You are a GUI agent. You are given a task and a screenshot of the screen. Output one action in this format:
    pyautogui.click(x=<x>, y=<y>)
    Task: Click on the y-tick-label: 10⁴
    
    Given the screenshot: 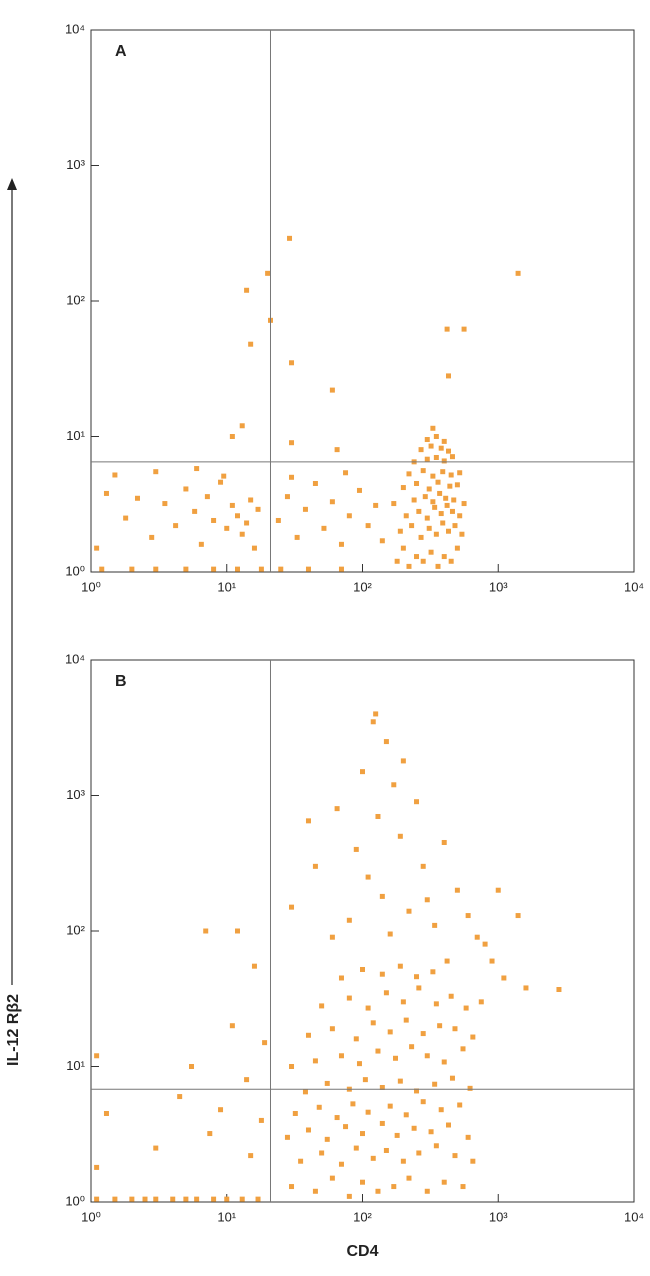 What is the action you would take?
    pyautogui.click(x=75, y=658)
    